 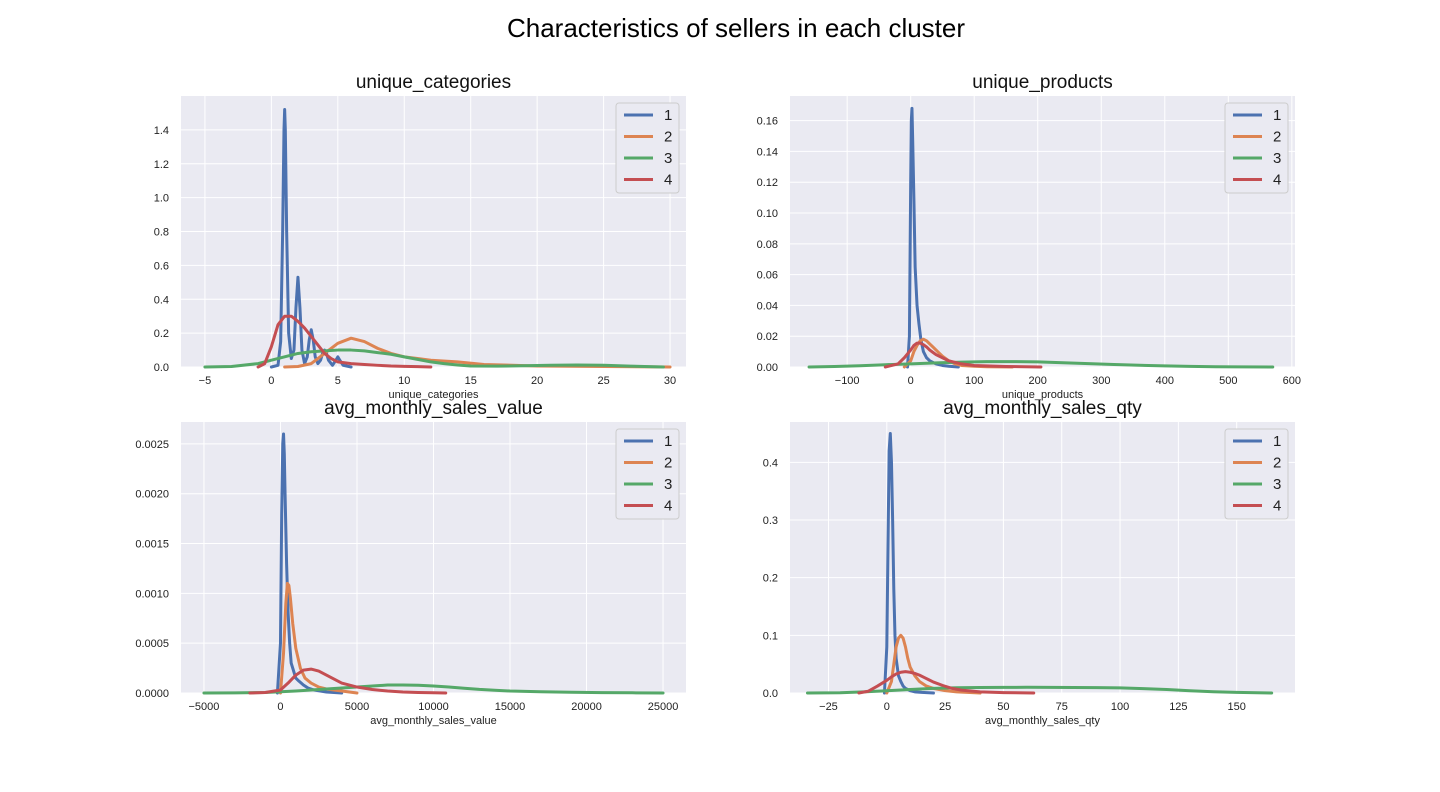 What do you see at coordinates (663, 707) in the screenshot?
I see `x-tick-label: 25000` at bounding box center [663, 707].